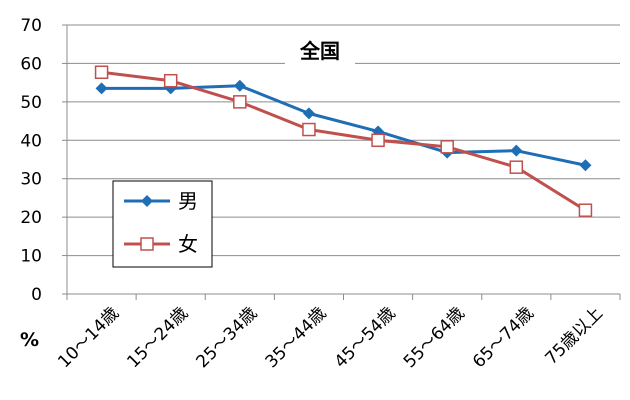 This screenshot has height=400, width=630. What do you see at coordinates (36, 295) in the screenshot?
I see `y-tick-label: 0` at bounding box center [36, 295].